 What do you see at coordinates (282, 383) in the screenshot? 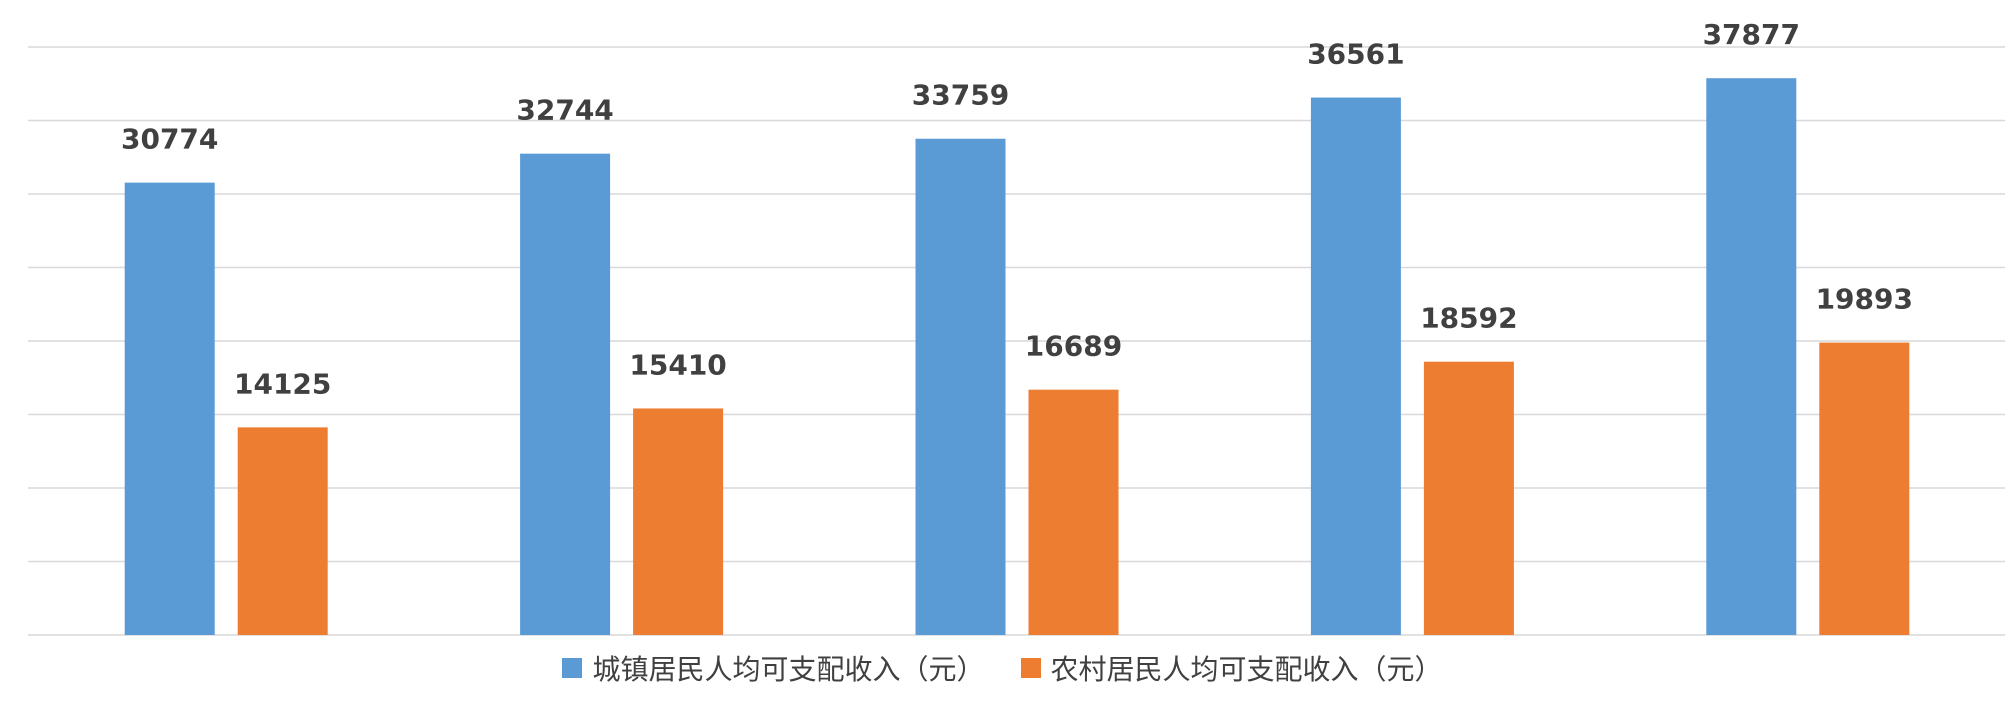
I see `value-label: 14125` at bounding box center [282, 383].